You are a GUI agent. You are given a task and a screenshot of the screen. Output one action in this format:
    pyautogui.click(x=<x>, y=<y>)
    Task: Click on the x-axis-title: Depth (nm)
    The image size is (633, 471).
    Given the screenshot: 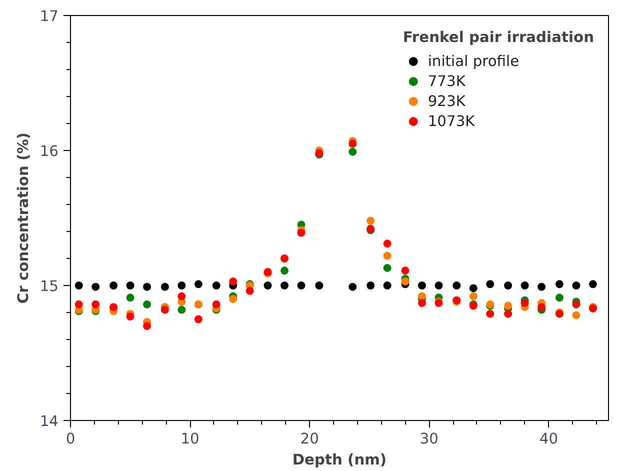 What is the action you would take?
    pyautogui.click(x=339, y=460)
    